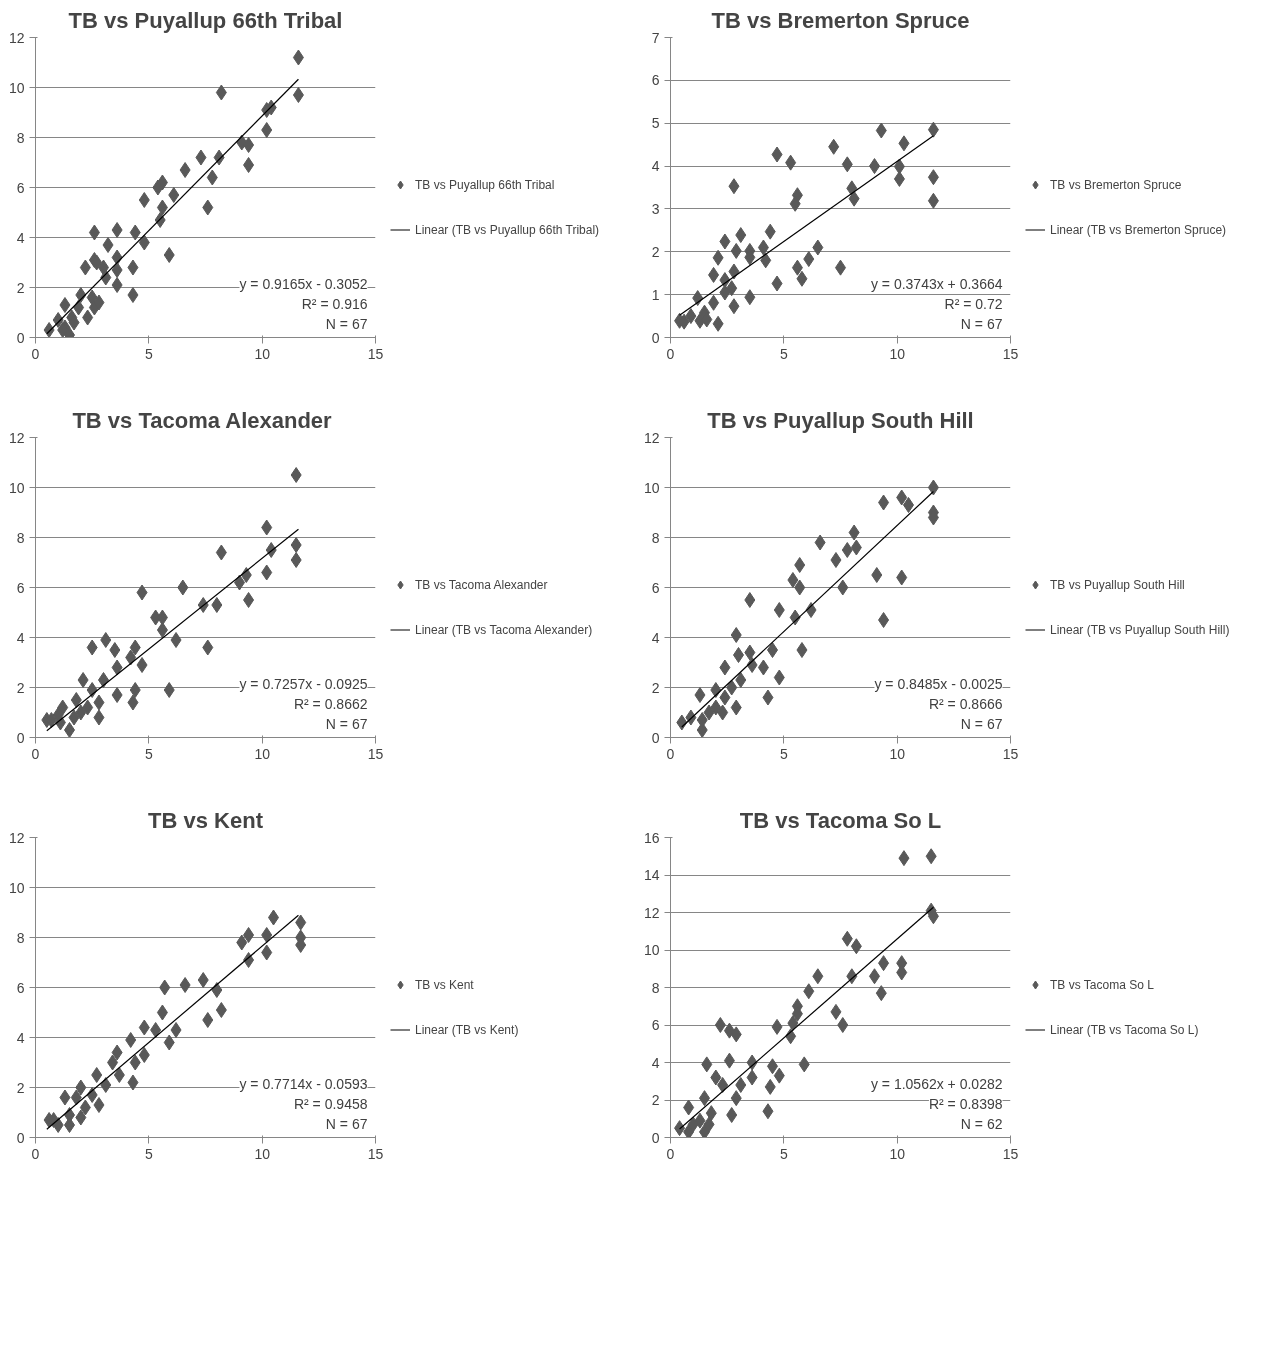  I want to click on annotation: R² = 0.8662, so click(330, 703).